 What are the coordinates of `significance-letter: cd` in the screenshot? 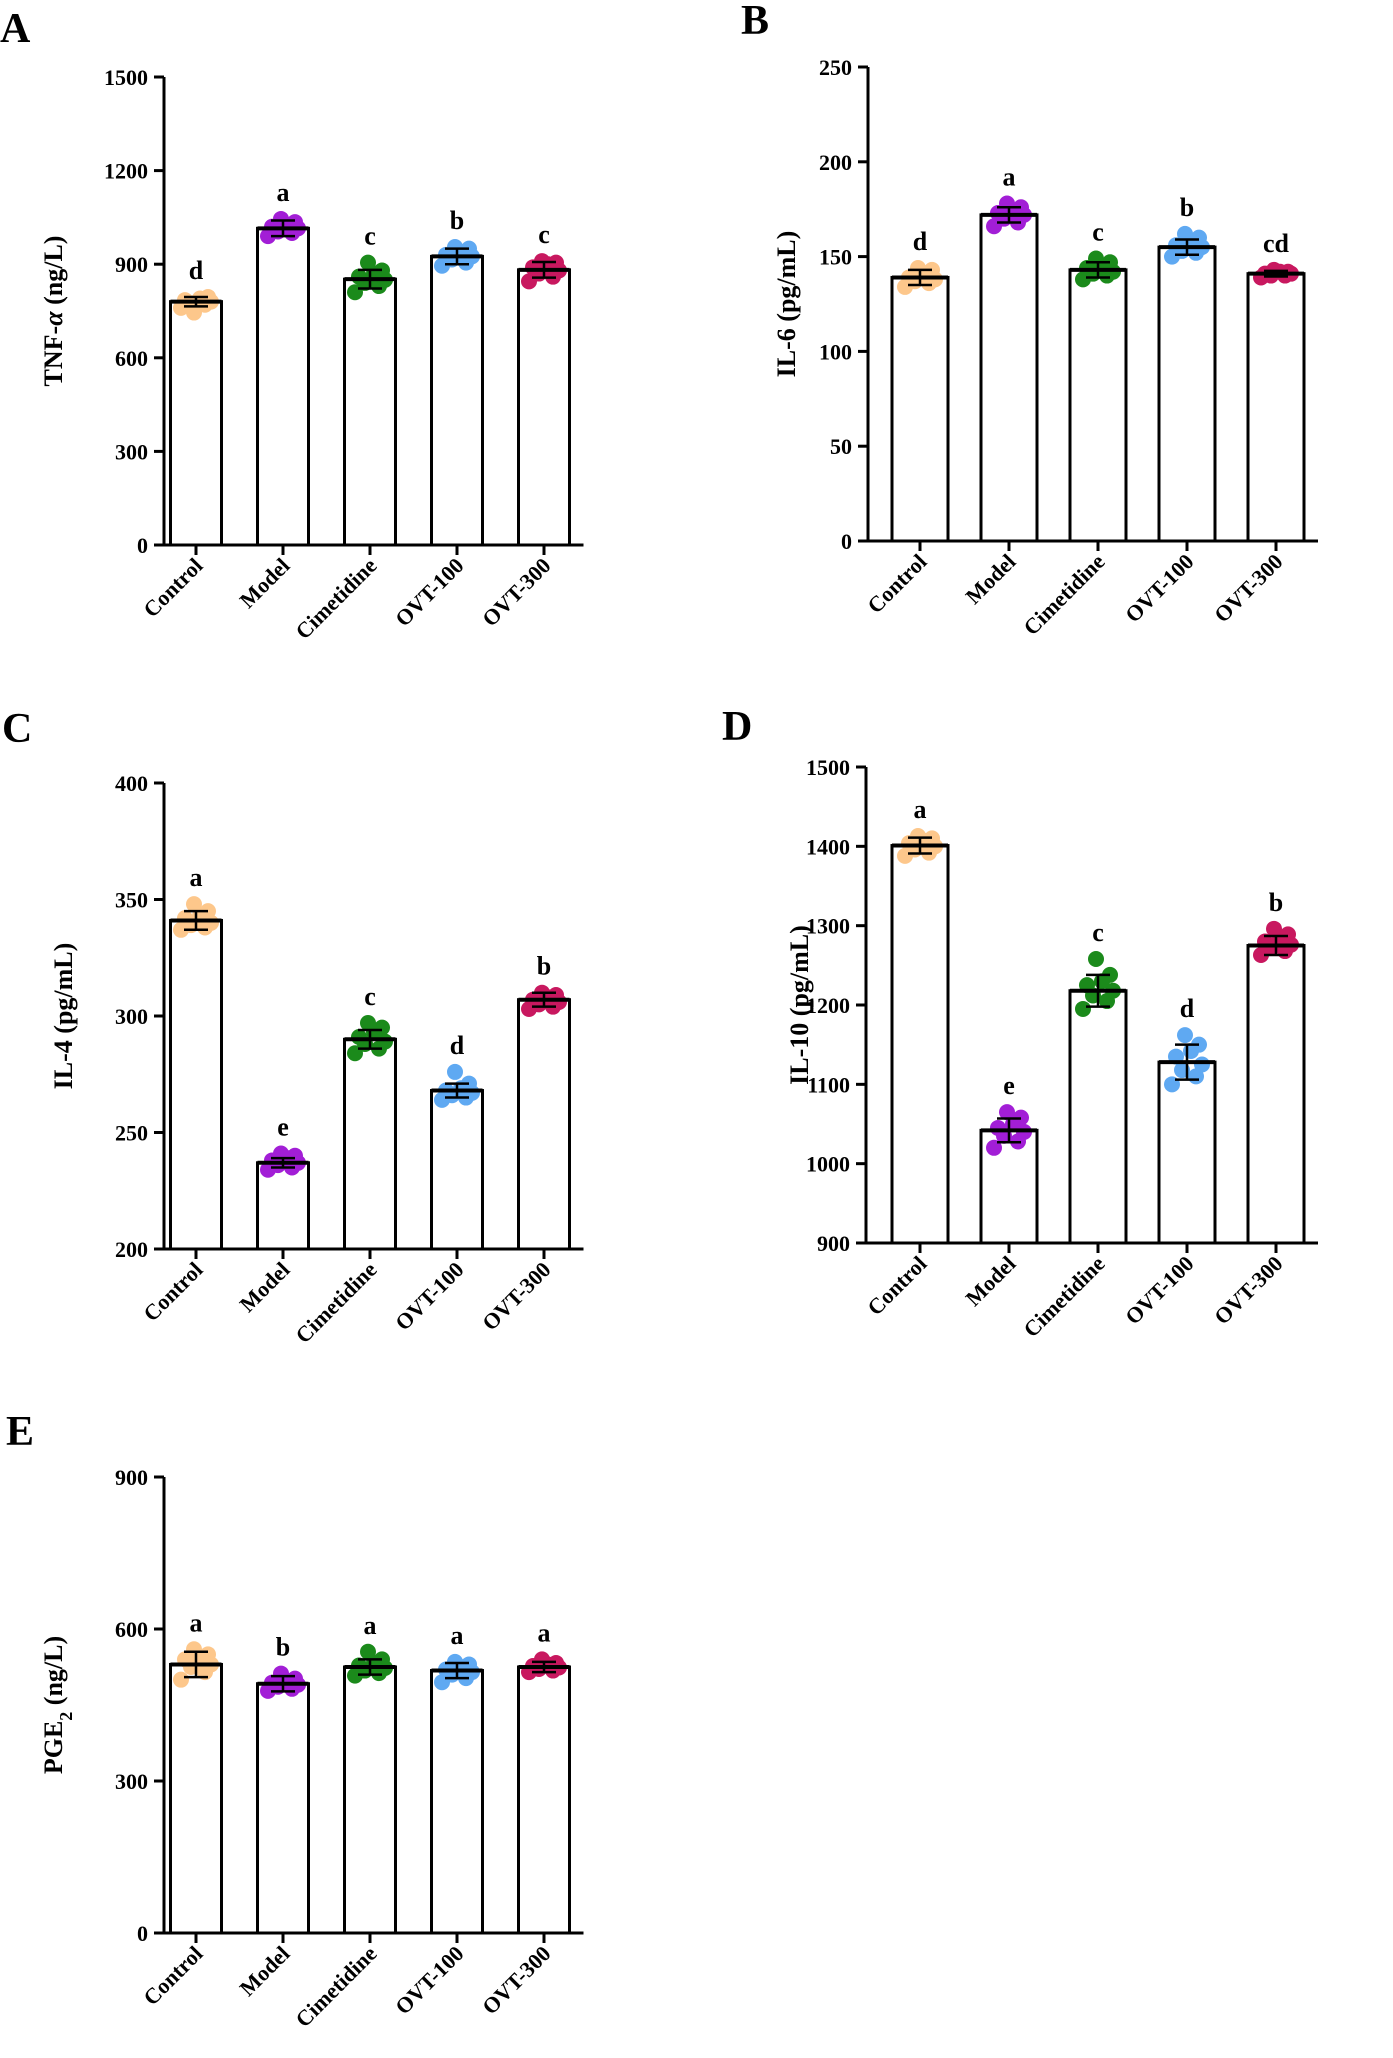 It's located at (1276, 243).